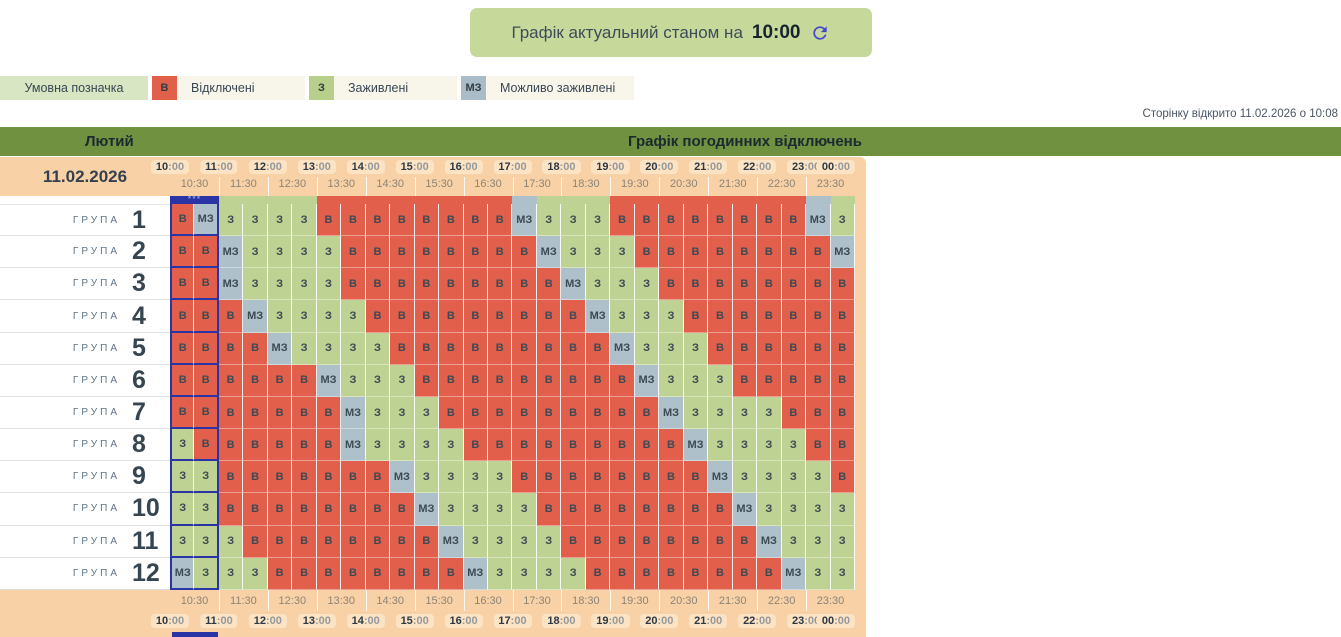  I want to click on legend-chip-off: В, so click(164, 88).